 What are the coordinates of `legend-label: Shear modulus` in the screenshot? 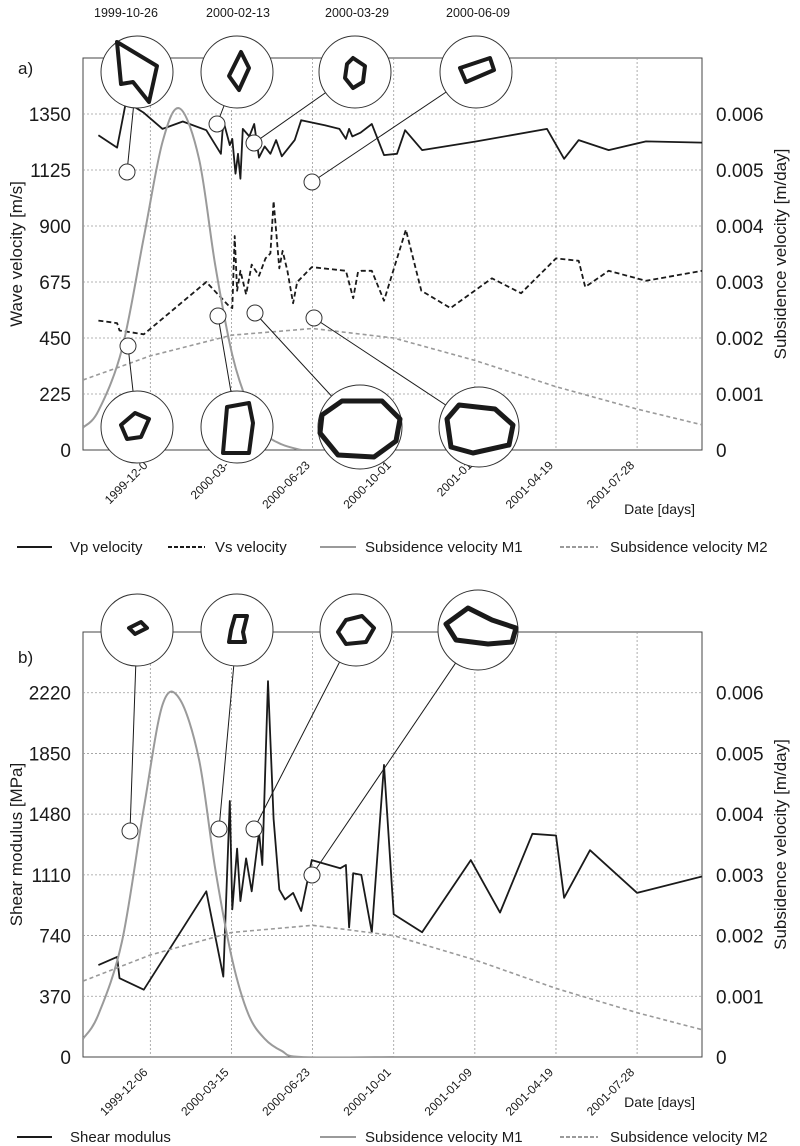 It's located at (120, 1137).